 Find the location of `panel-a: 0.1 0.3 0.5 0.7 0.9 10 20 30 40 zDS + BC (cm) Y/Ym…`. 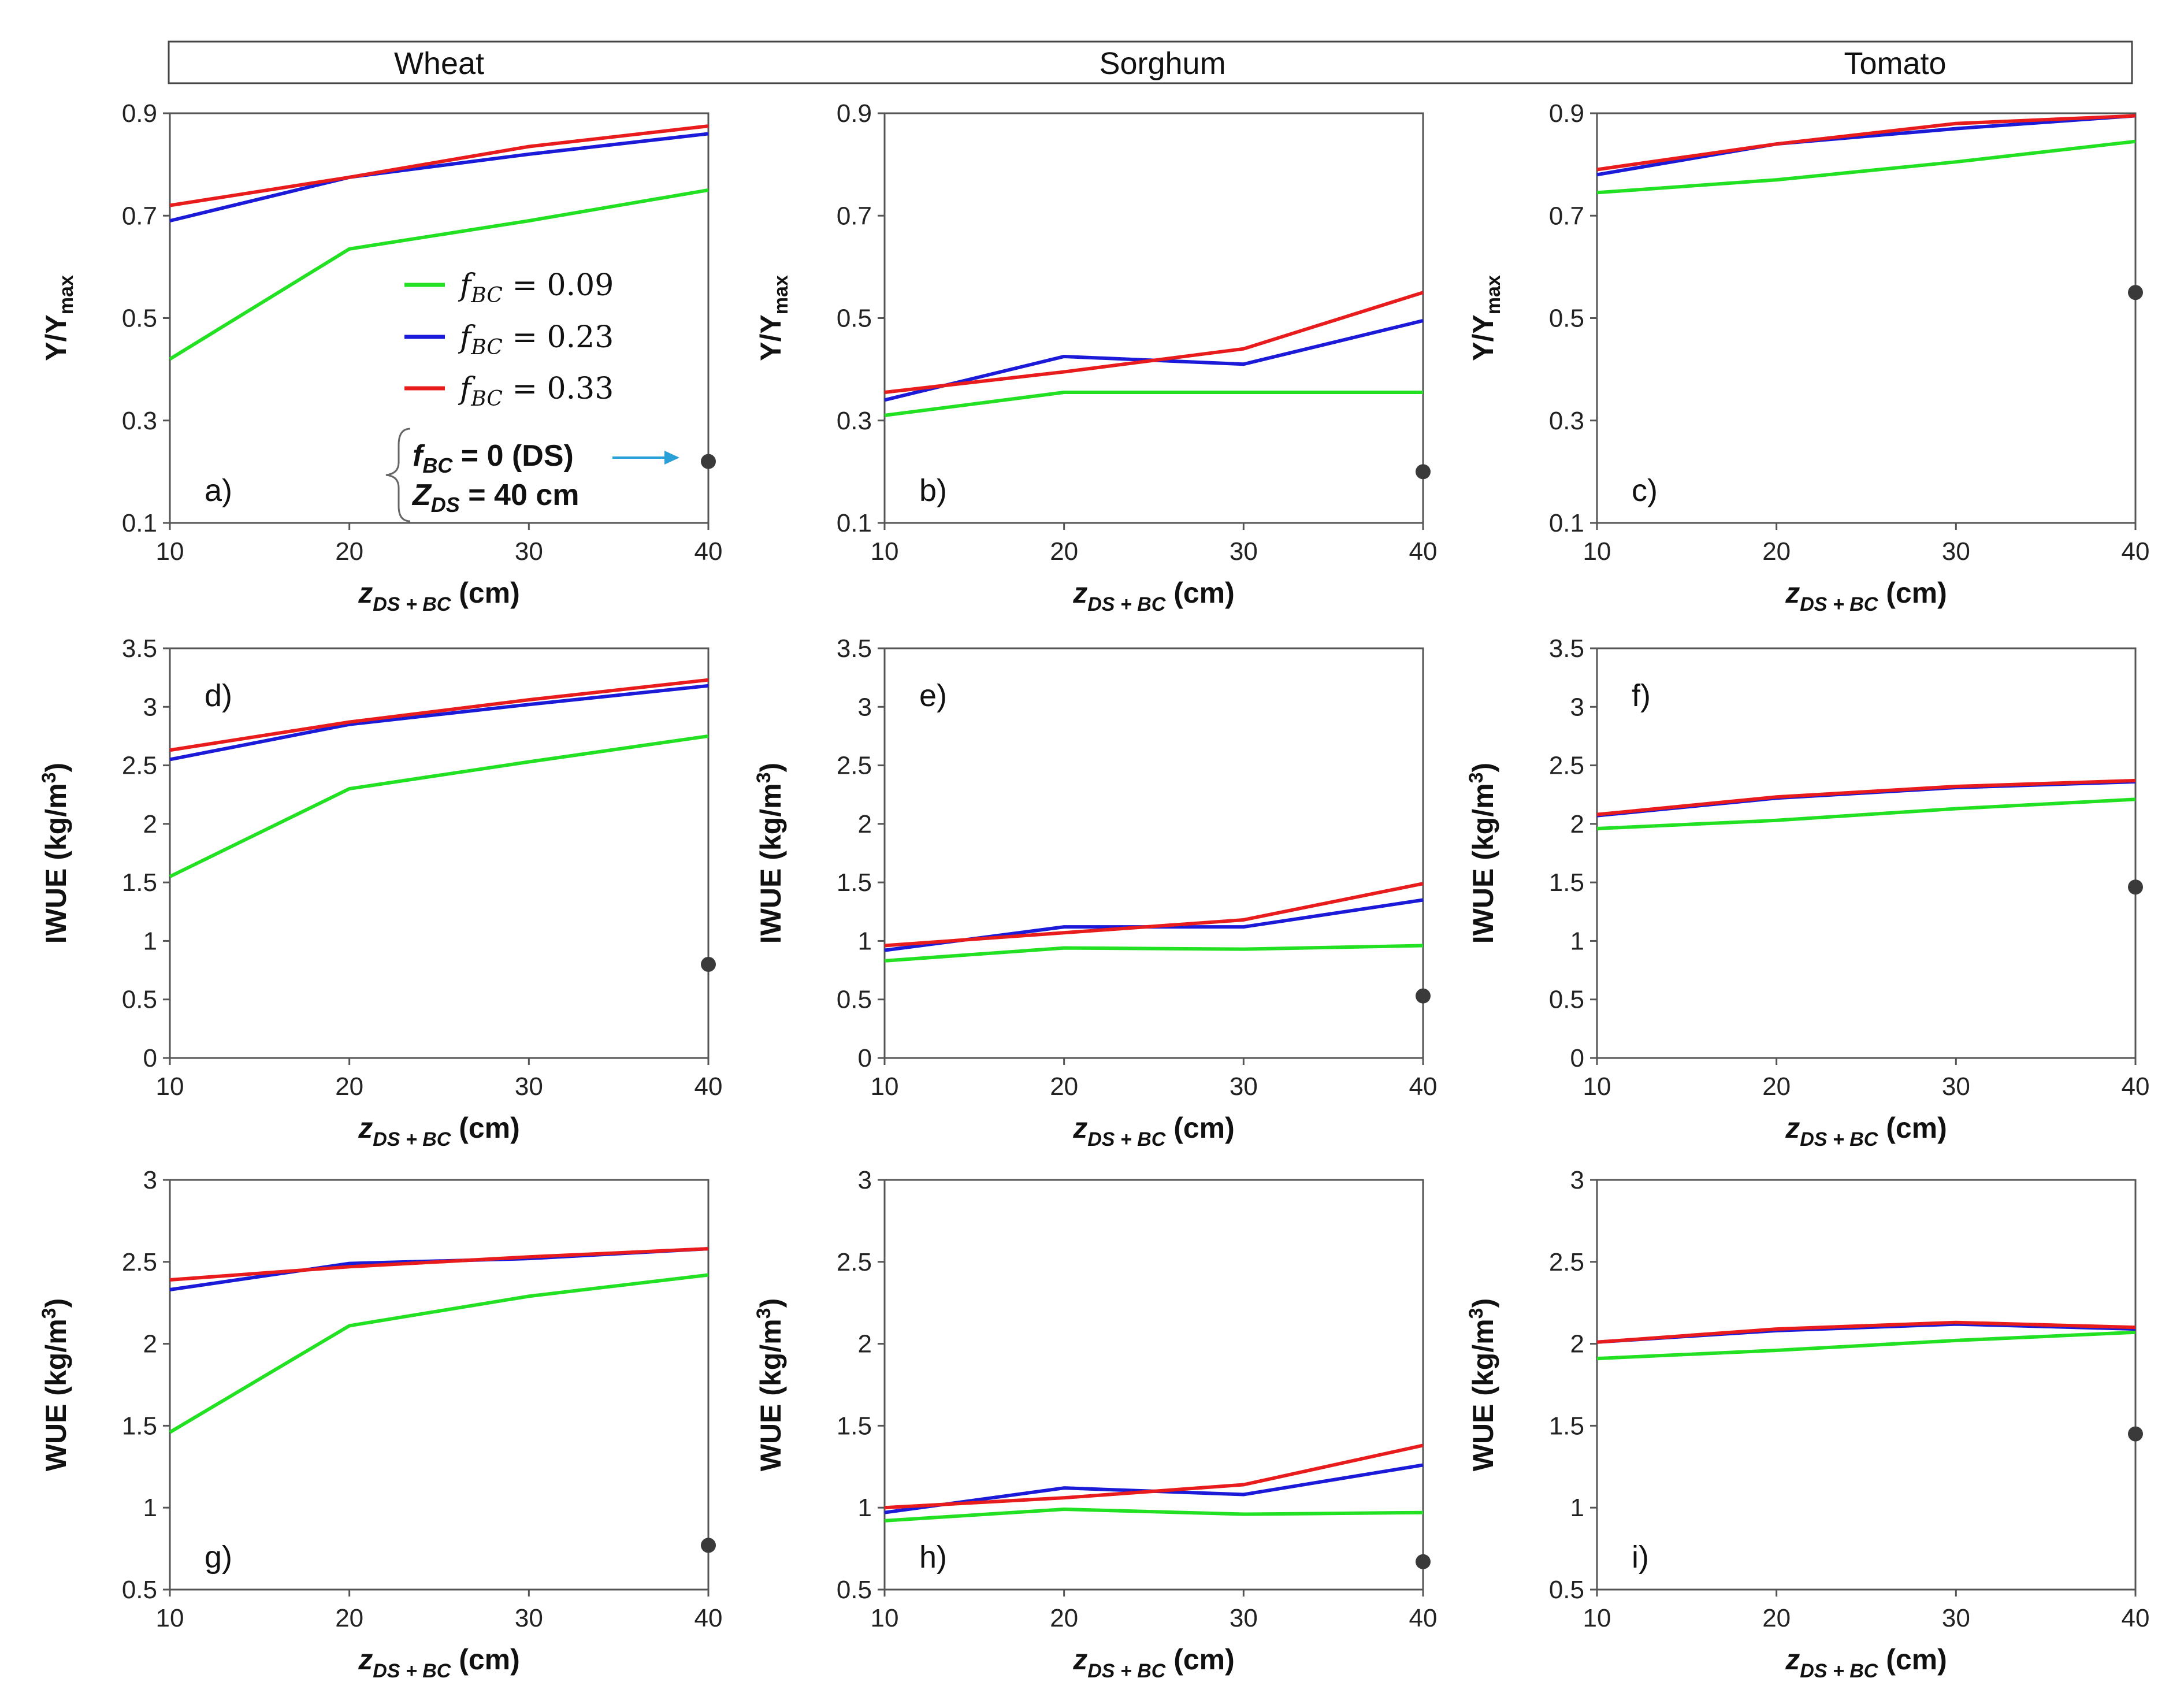

panel-a: 0.1 0.3 0.5 0.7 0.9 10 20 30 40 zDS + BC (cm) Y/Ym… is located at coordinates (381, 357).